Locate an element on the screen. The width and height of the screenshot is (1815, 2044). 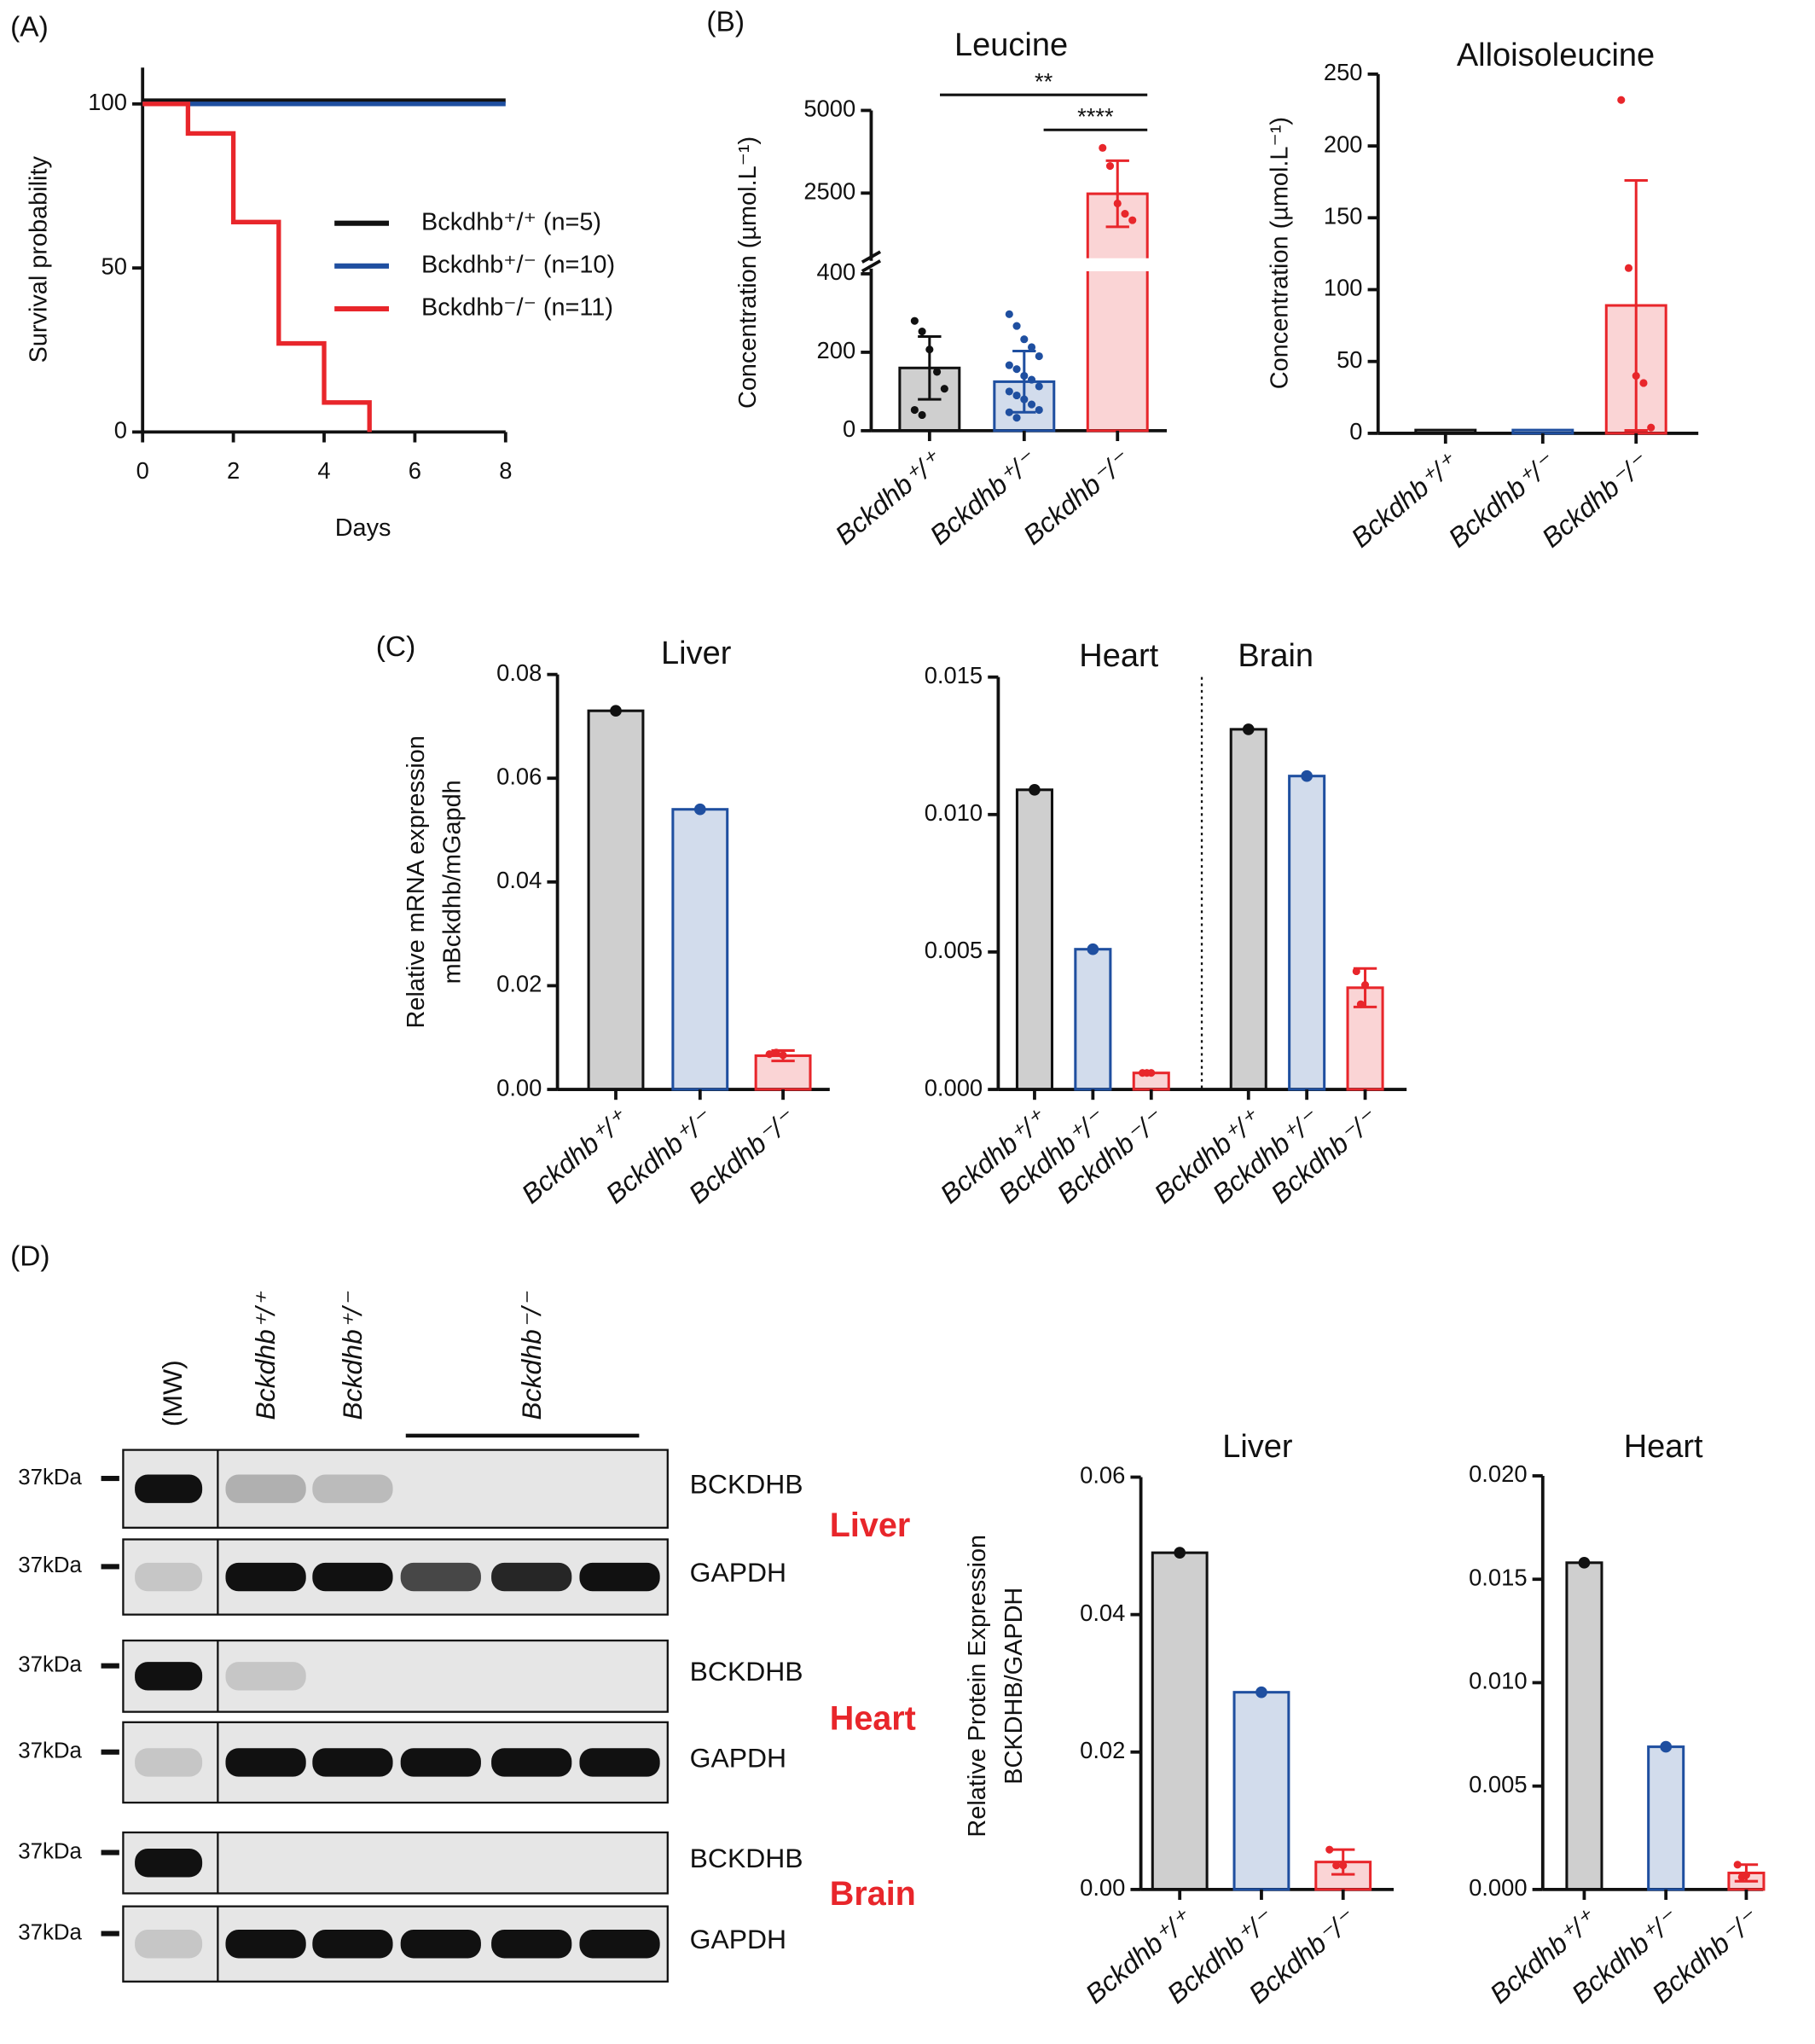
tissue-label: Brain is located at coordinates (873, 1894).